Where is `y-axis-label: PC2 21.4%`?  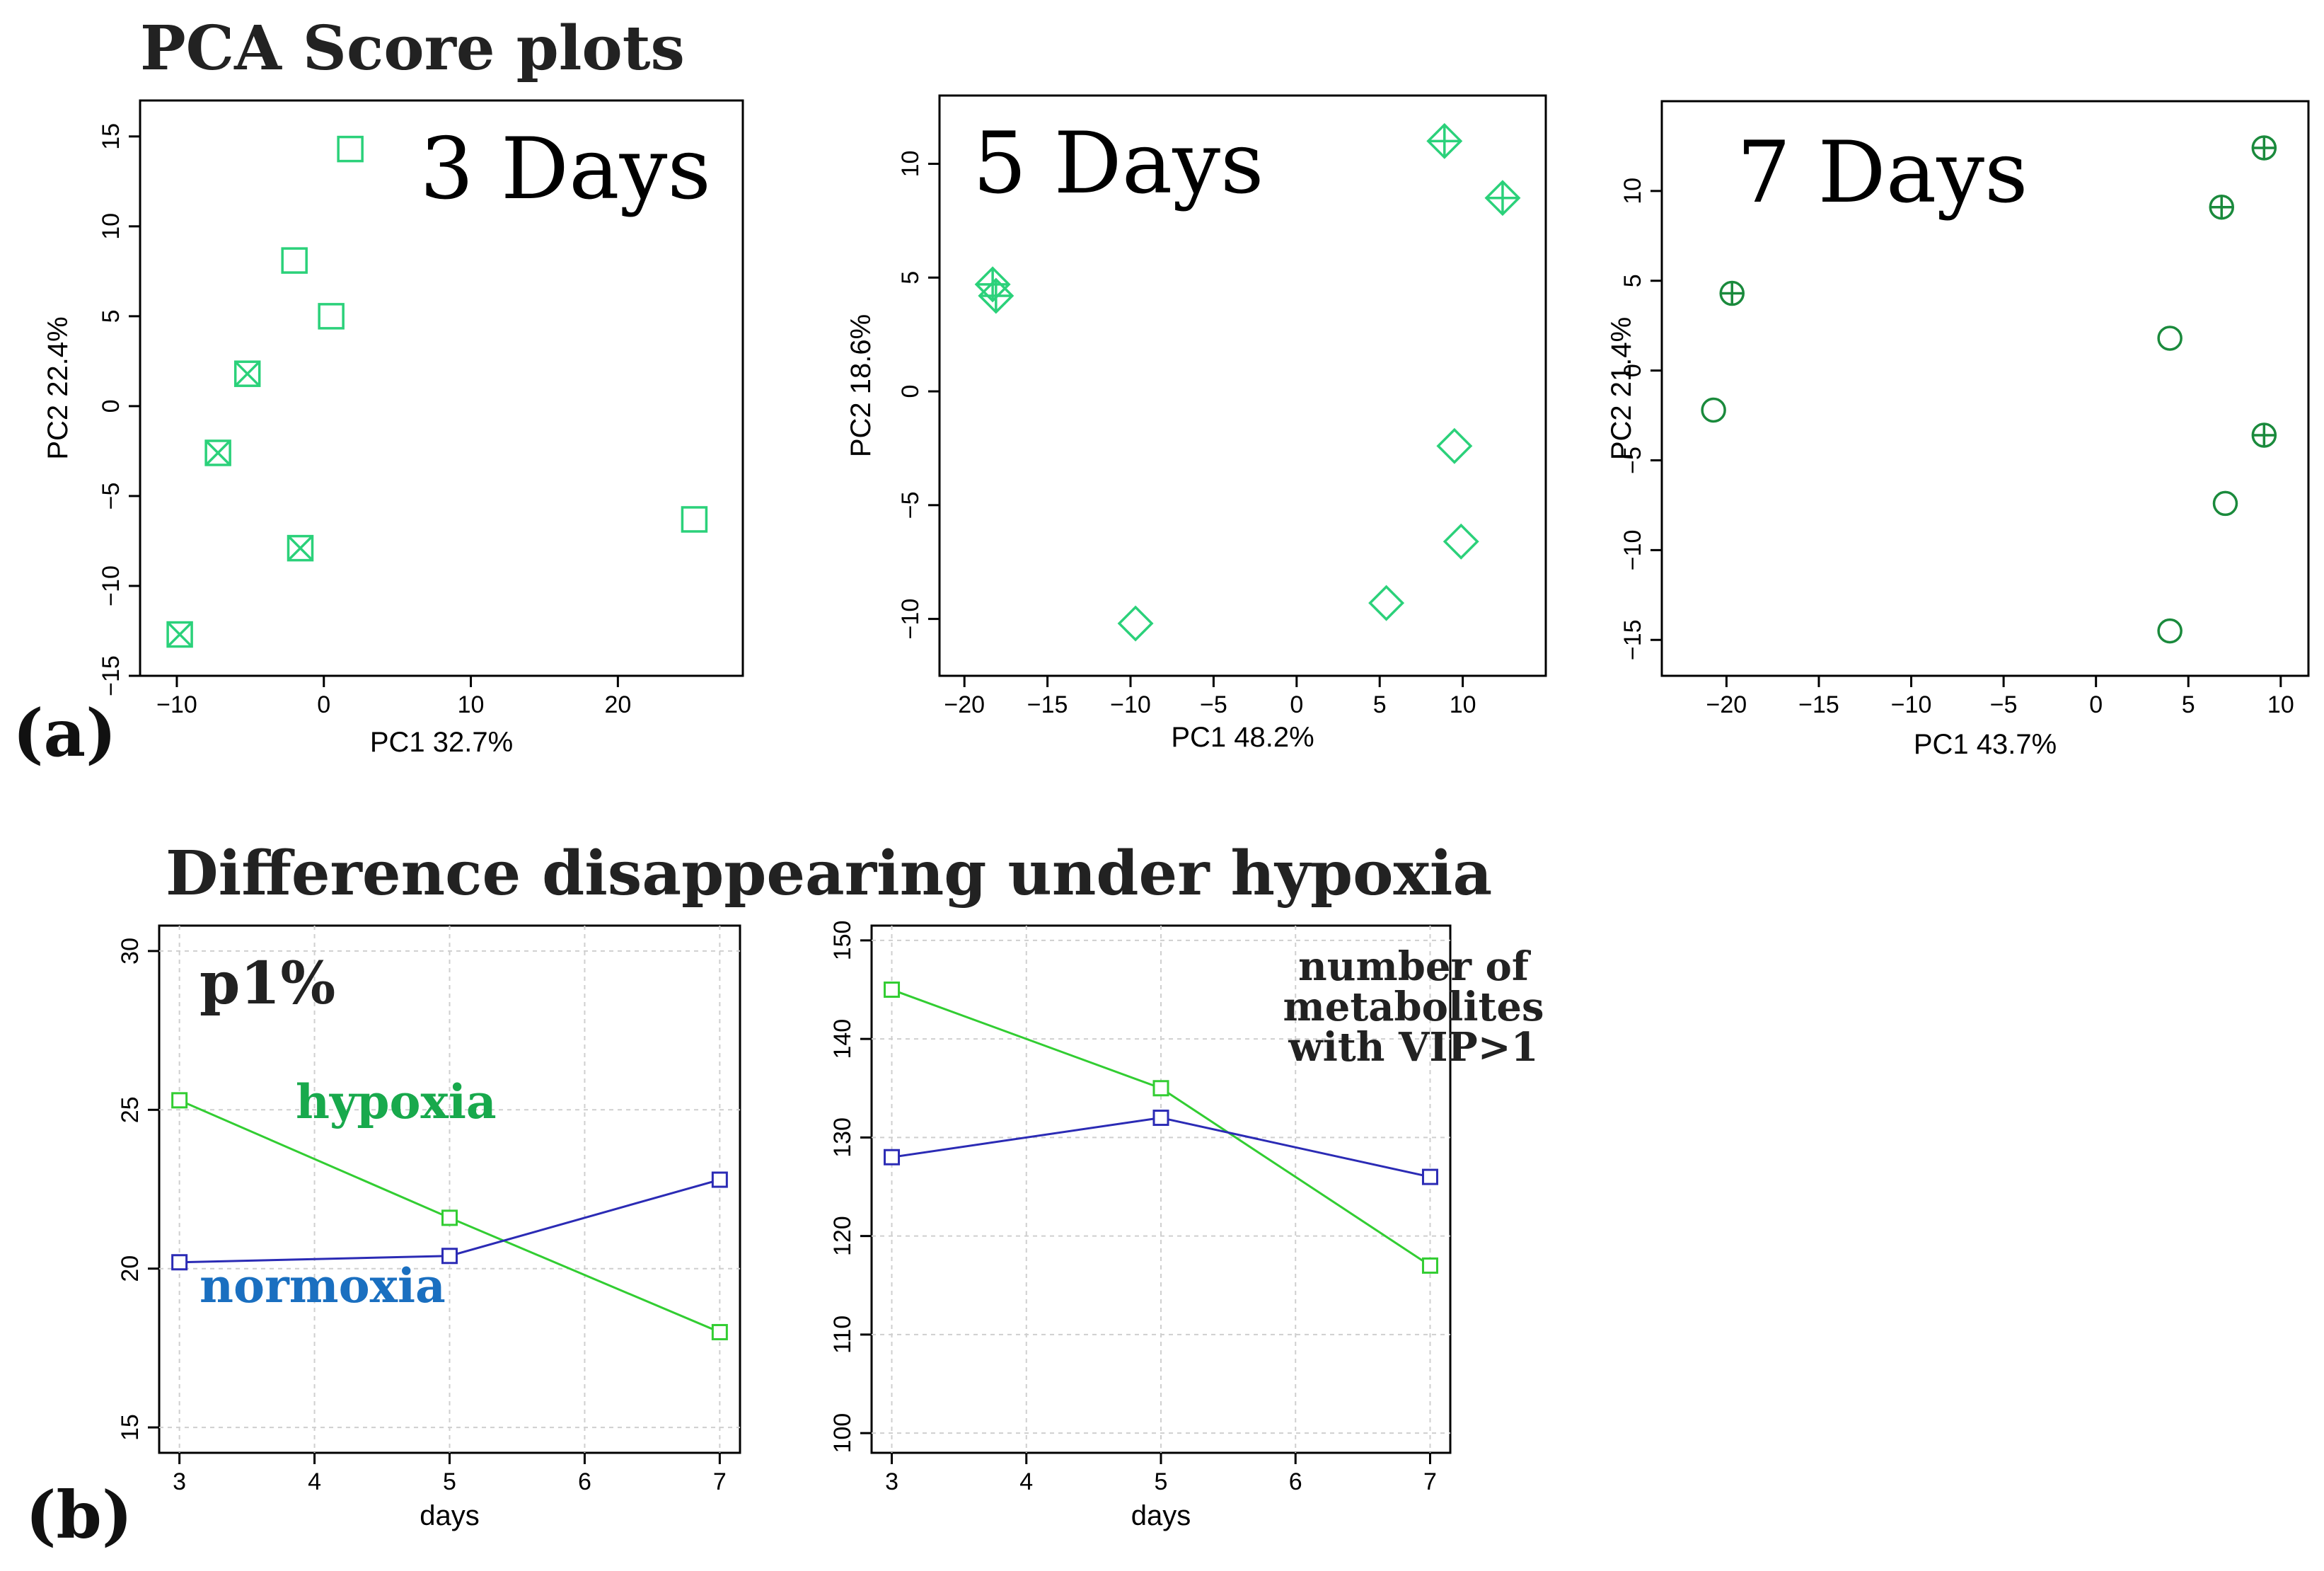 y-axis-label: PC2 21.4% is located at coordinates (1622, 388).